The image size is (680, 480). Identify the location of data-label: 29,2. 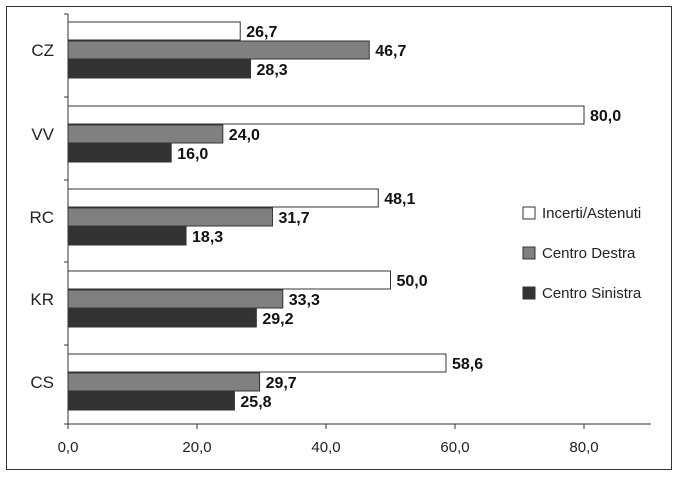
(277, 319).